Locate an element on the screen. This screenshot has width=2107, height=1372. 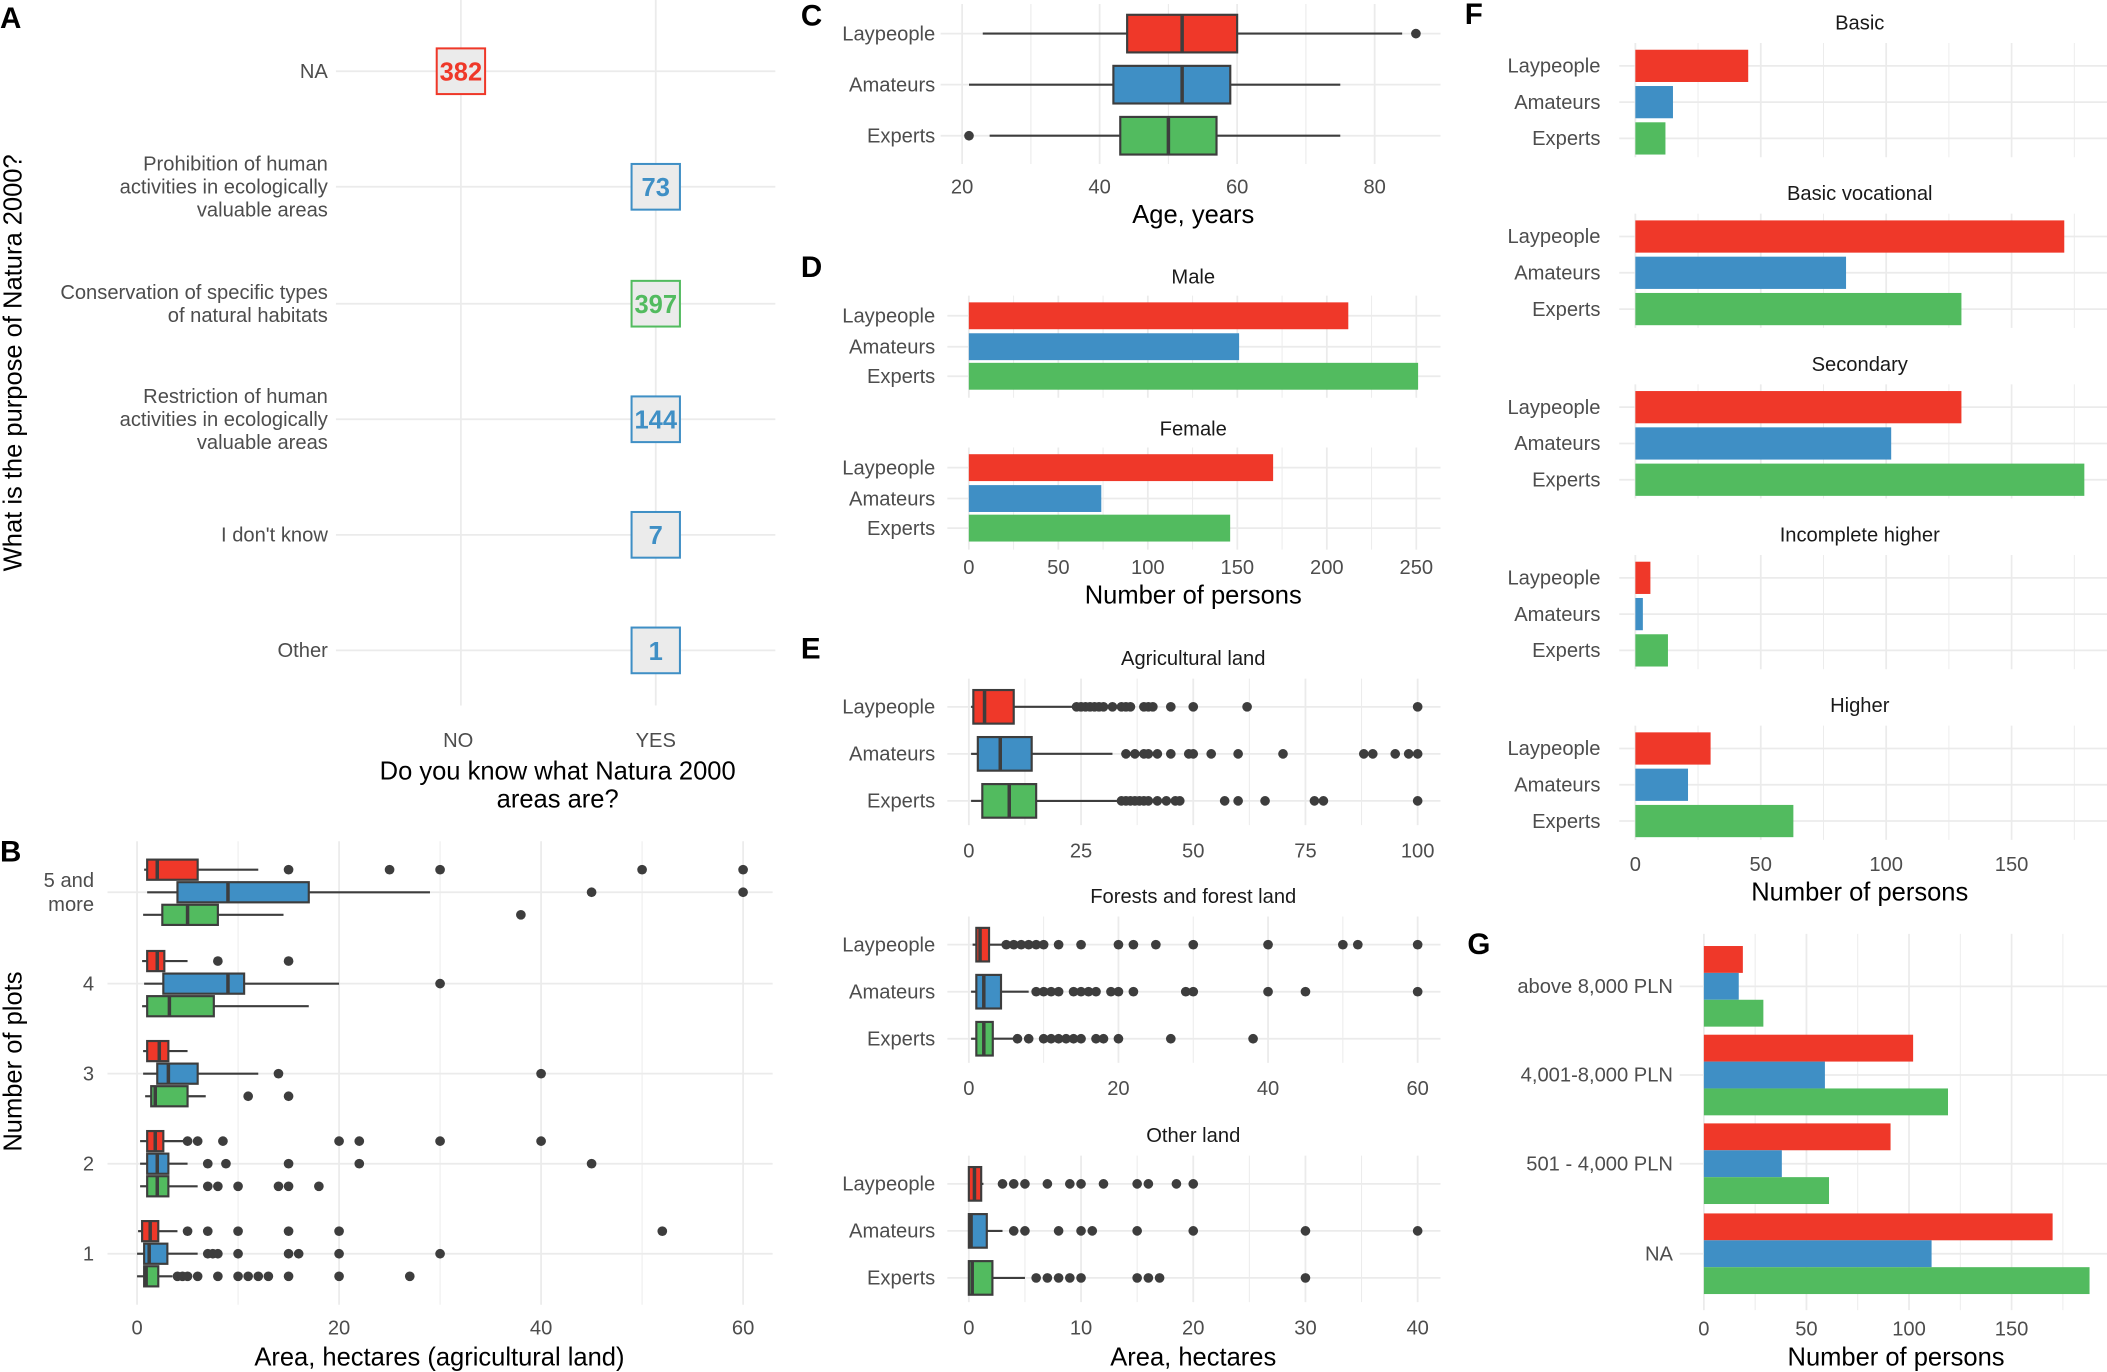
y-category-label: Other is located at coordinates (303, 651).